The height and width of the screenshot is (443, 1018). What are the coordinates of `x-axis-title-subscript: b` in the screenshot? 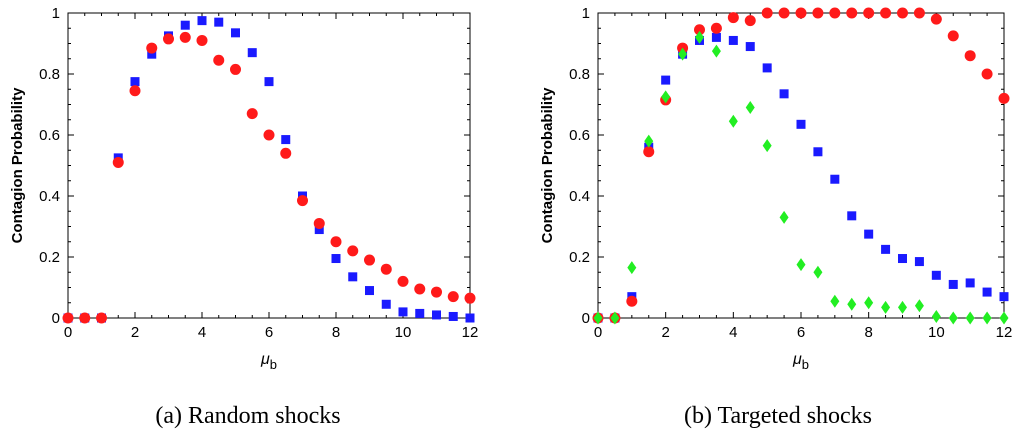 It's located at (273, 364).